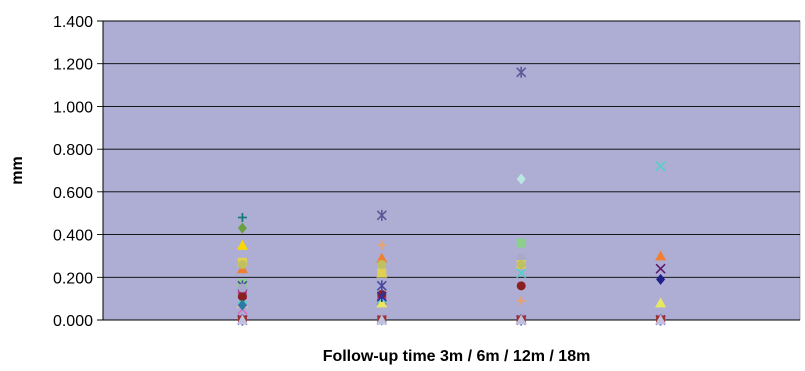 This screenshot has height=371, width=805. I want to click on x-axis-title: Follow-up time 3m / 6m / 12m / 18m, so click(457, 356).